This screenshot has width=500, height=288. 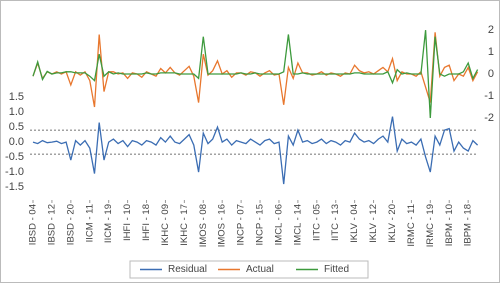 What do you see at coordinates (491, 74) in the screenshot?
I see `y2-tick-label: 0` at bounding box center [491, 74].